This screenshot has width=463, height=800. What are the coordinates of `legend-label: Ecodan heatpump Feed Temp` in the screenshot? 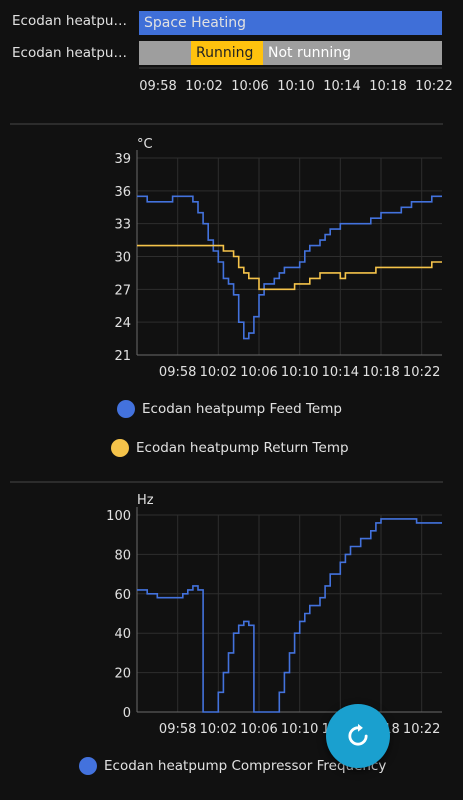 It's located at (242, 409).